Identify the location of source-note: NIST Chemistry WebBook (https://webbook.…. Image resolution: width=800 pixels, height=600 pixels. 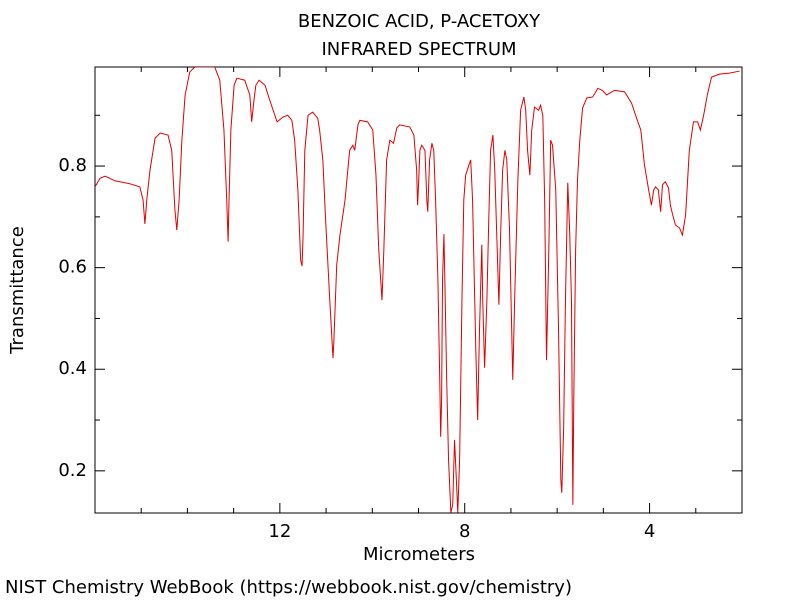
(288, 587).